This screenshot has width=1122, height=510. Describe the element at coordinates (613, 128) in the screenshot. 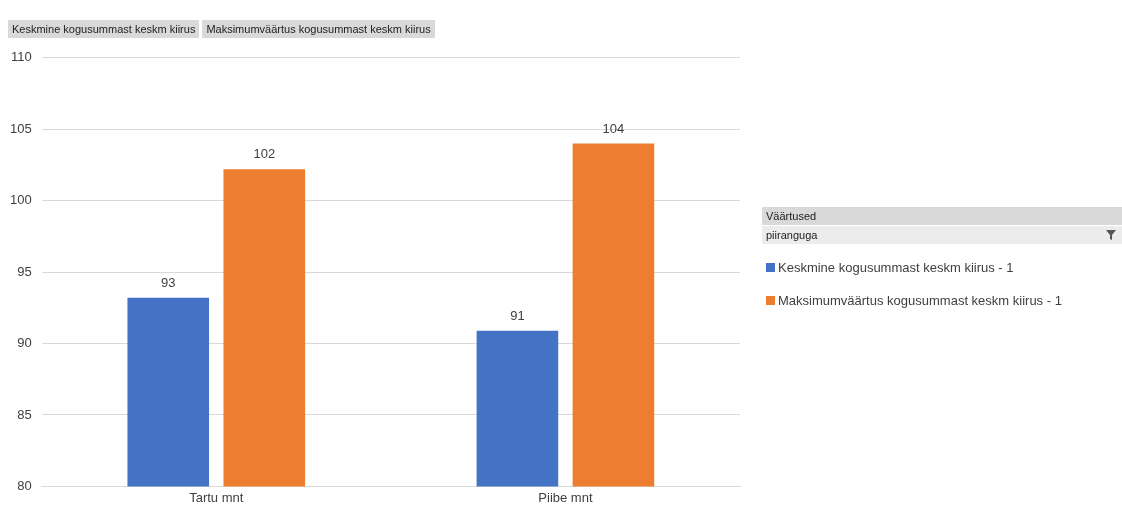

I see `data-label: 104` at that location.